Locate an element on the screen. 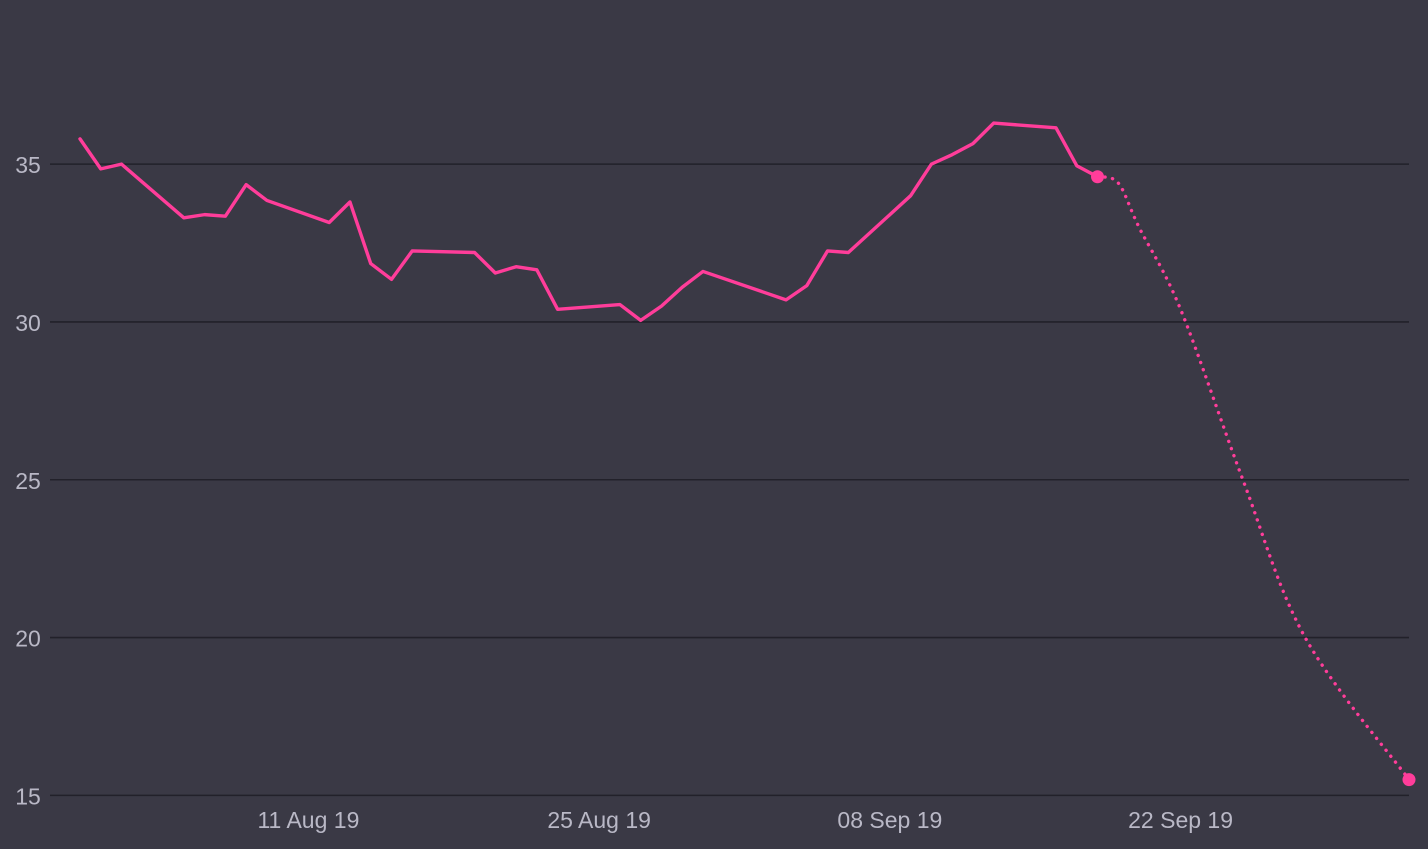 Image resolution: width=1428 pixels, height=849 pixels. y-tick-label: 25 is located at coordinates (28, 481).